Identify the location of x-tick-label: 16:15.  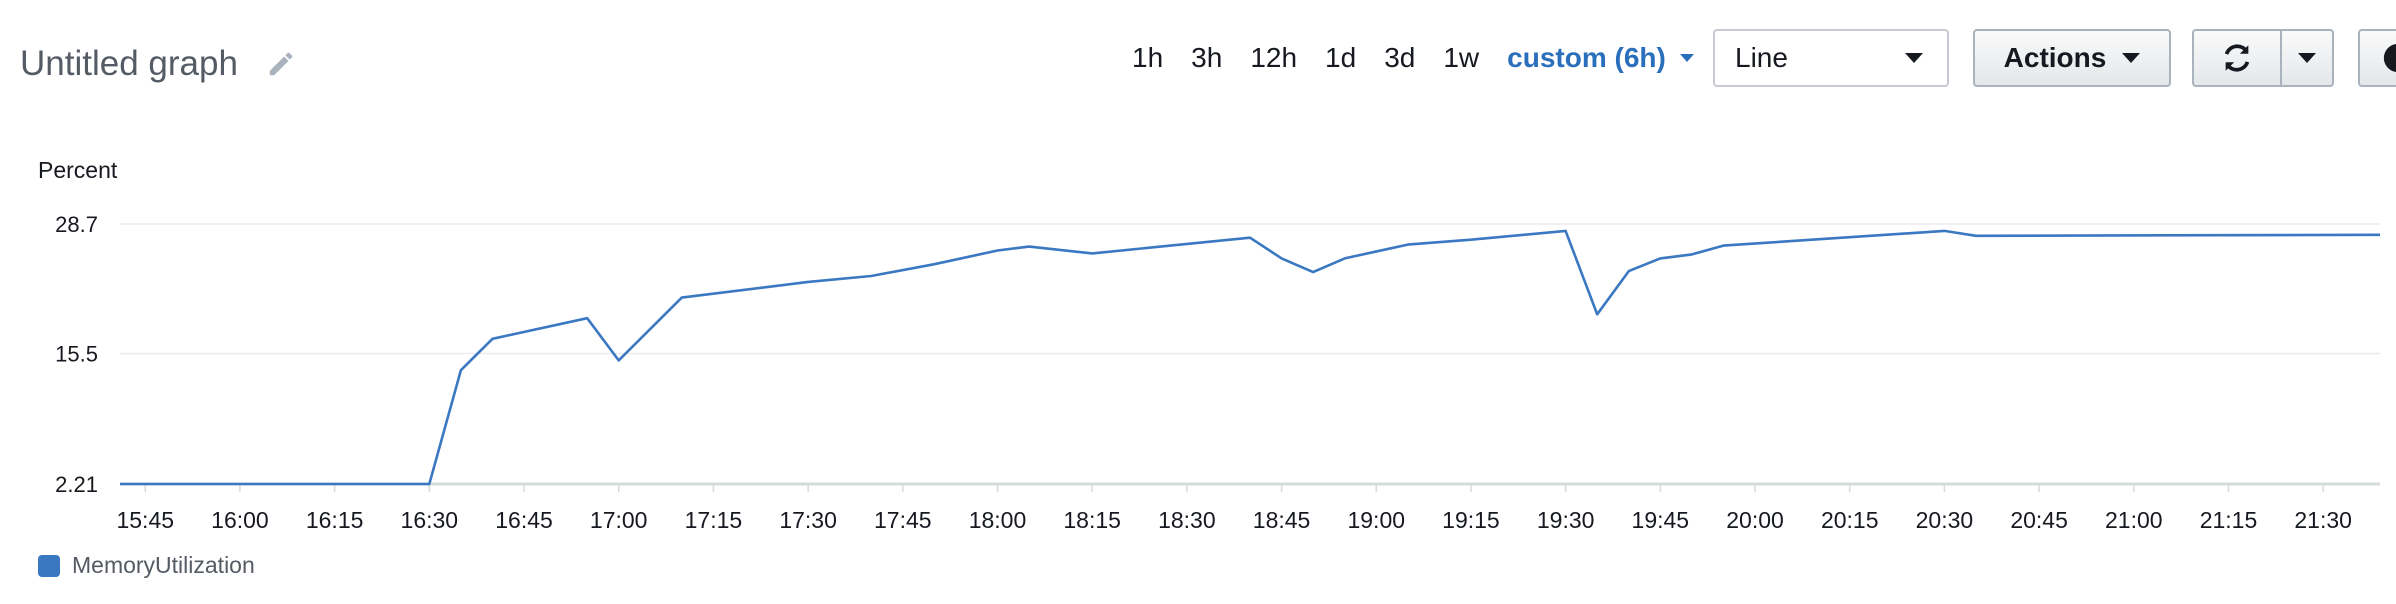
(335, 520).